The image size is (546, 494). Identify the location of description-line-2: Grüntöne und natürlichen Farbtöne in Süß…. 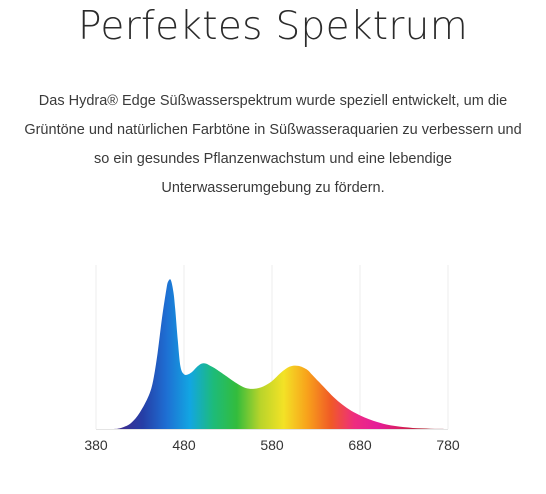
(273, 130).